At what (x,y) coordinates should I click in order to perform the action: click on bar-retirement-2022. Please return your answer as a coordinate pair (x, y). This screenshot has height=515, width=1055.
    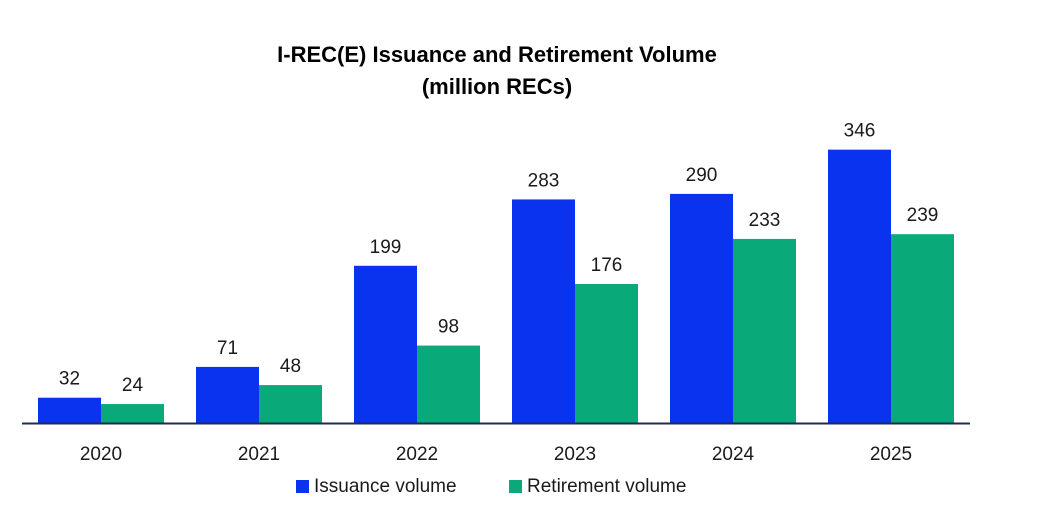
    Looking at the image, I should click on (448, 384).